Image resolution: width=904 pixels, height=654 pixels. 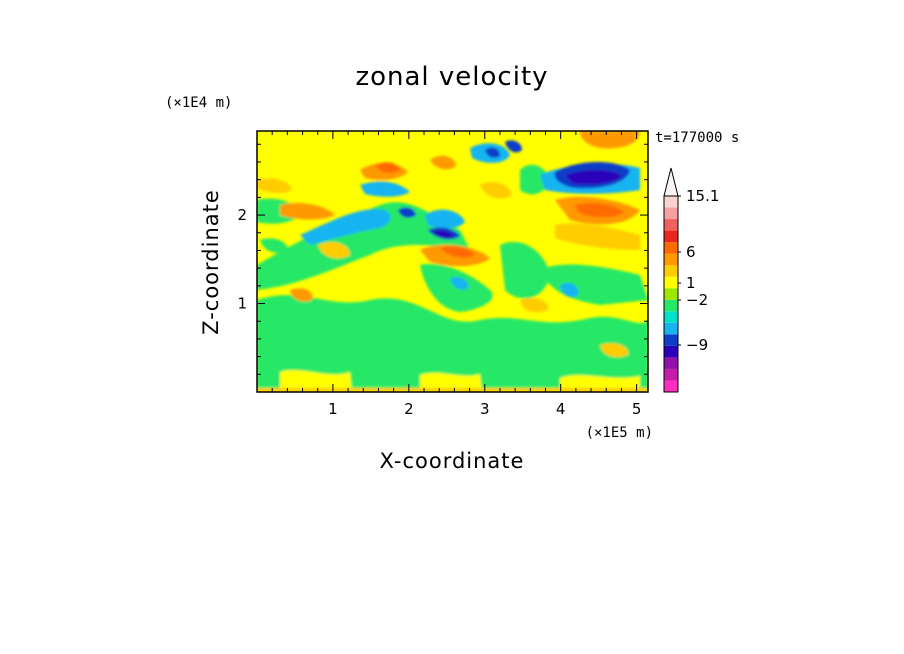 What do you see at coordinates (697, 345) in the screenshot?
I see `colorbar-tick-label: −9` at bounding box center [697, 345].